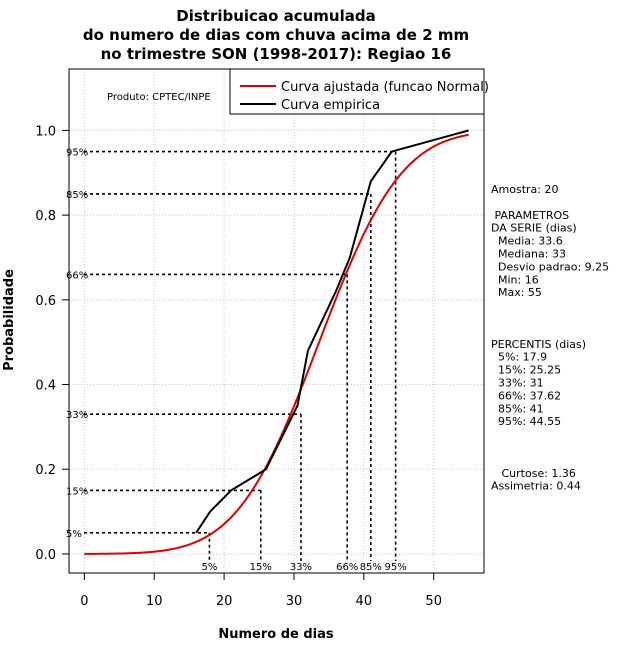 The height and width of the screenshot is (660, 640). I want to click on percentile-label-y: 33%, so click(77, 415).